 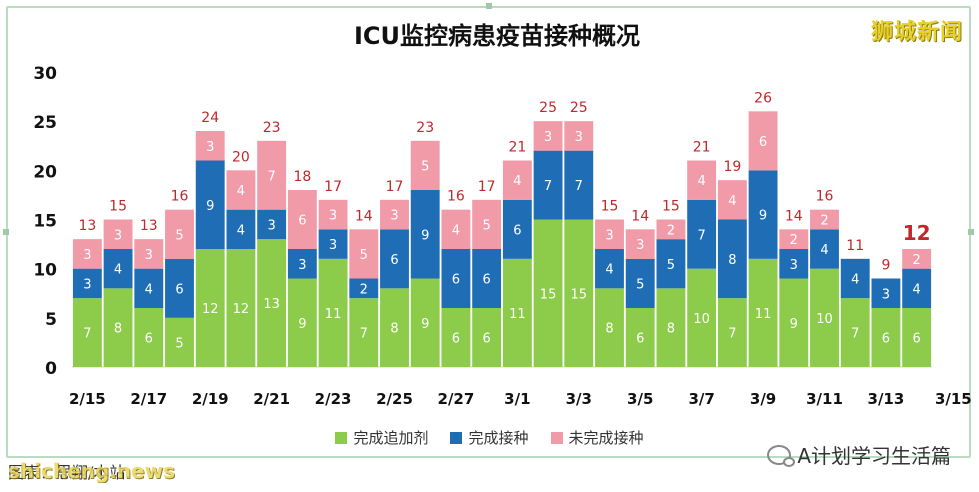 What do you see at coordinates (517, 148) in the screenshot?
I see `bar-total-label: 21` at bounding box center [517, 148].